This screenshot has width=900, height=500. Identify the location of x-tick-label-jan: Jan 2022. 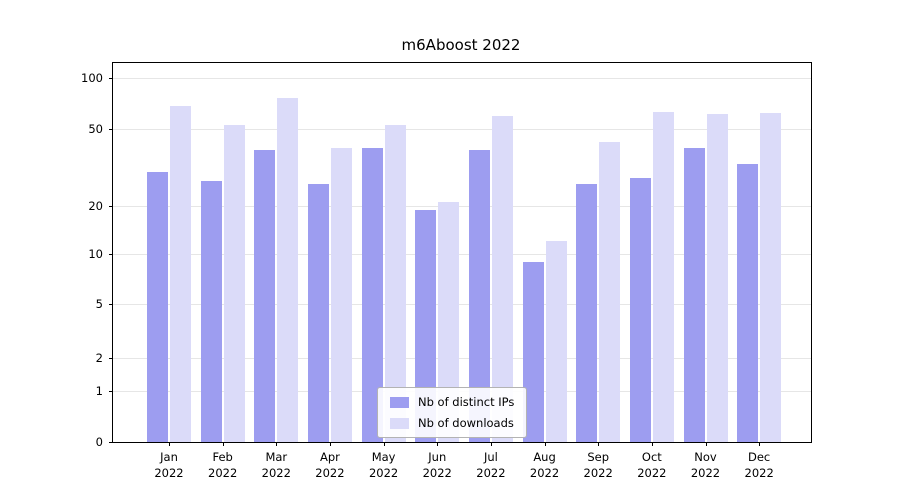
(168, 465).